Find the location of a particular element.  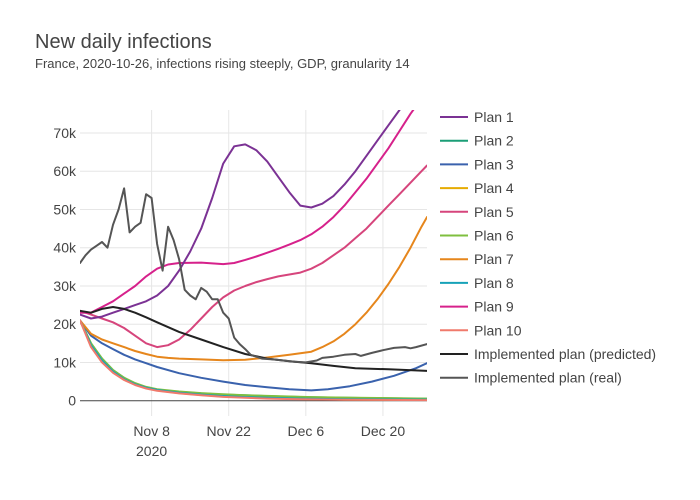

legend-item: Plan 1 is located at coordinates (477, 117).